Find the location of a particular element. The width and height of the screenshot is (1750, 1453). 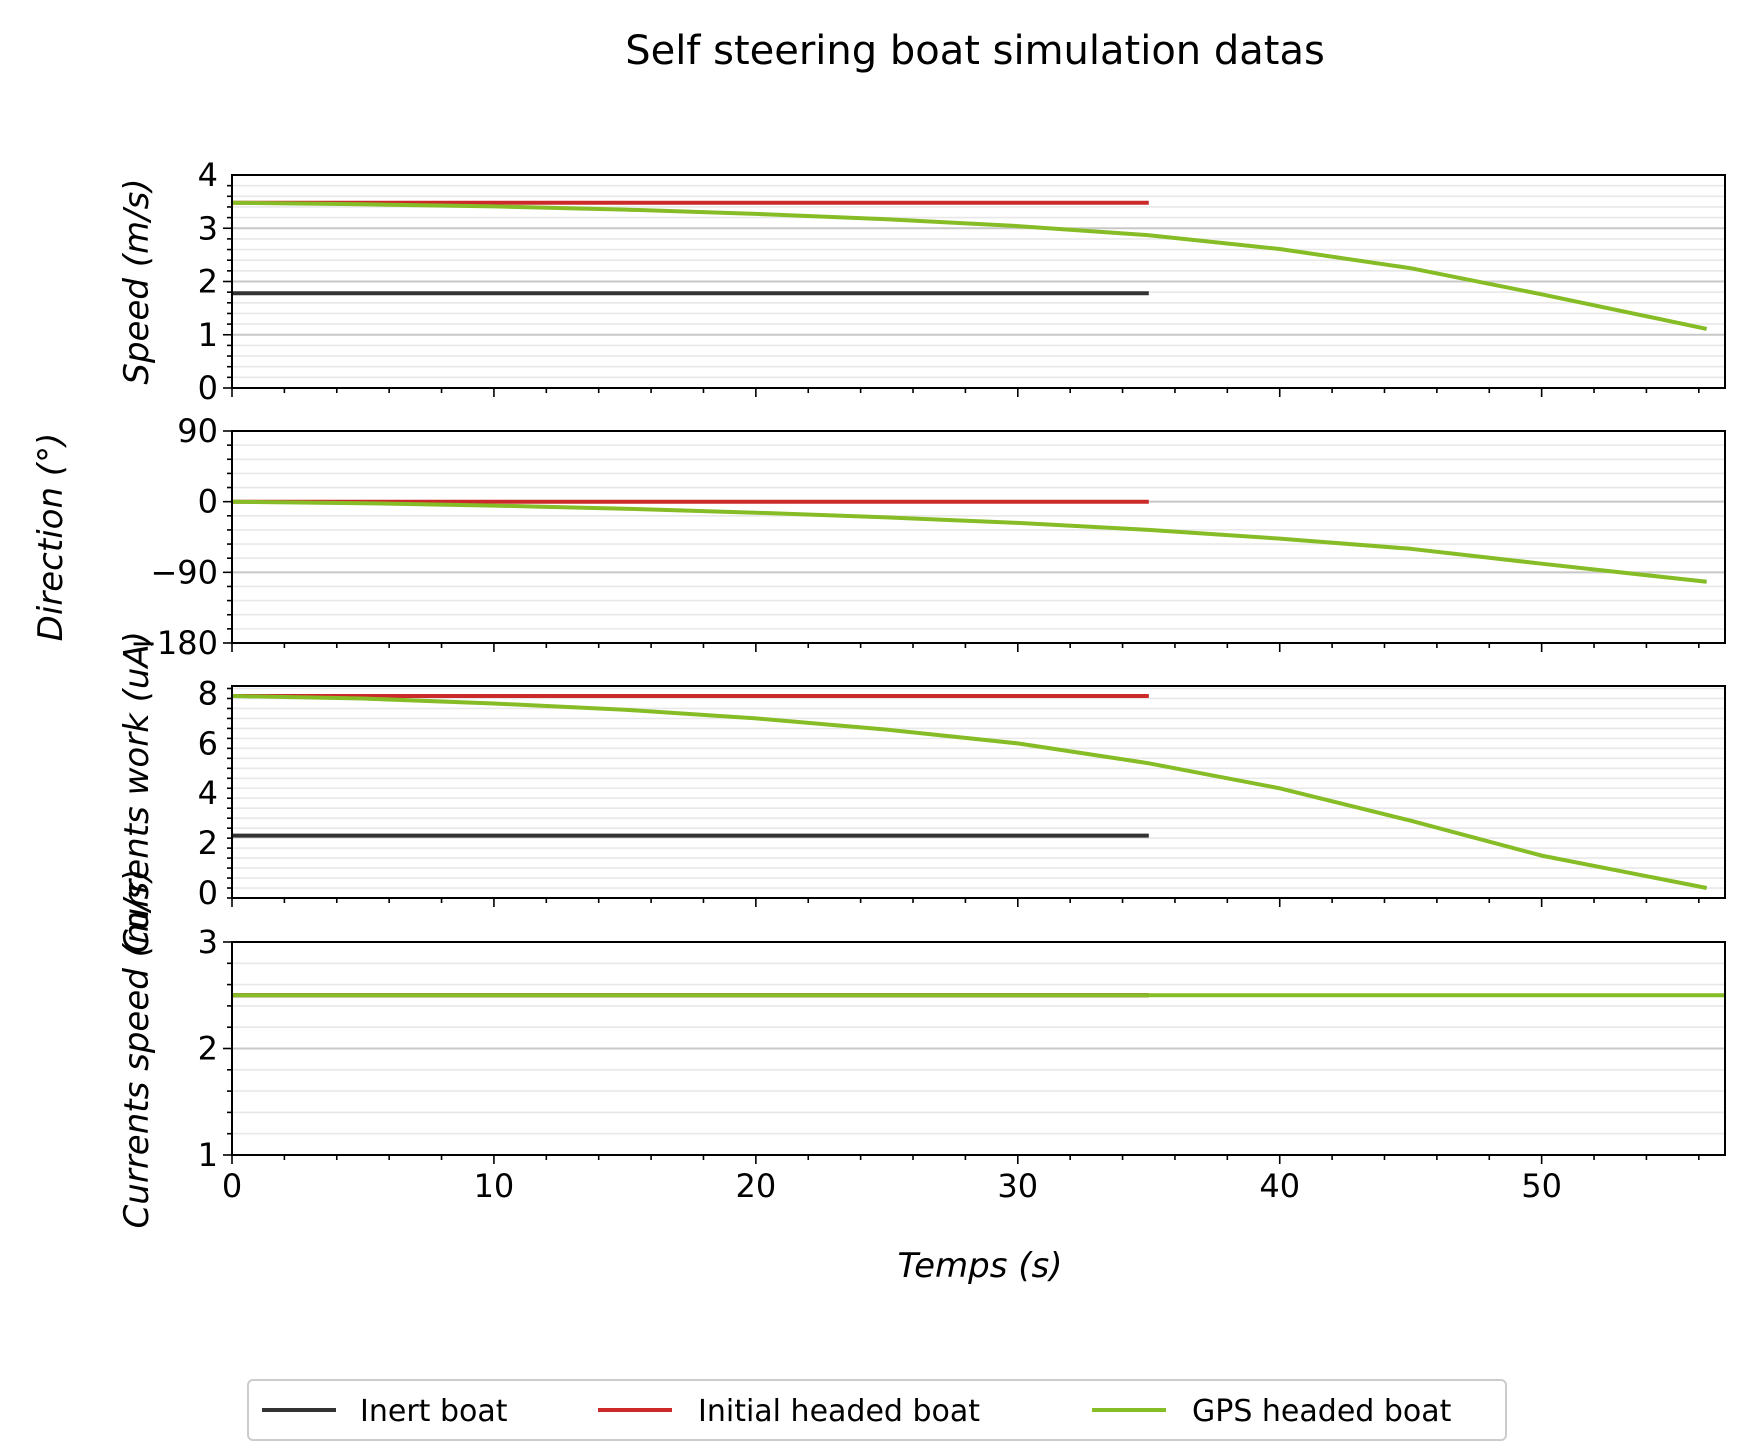

x-tick-label: 30 is located at coordinates (1017, 1186).